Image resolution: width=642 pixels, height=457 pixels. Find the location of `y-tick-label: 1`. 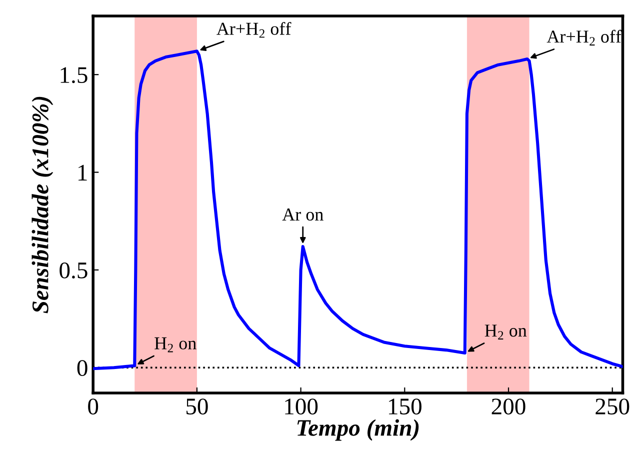

y-tick-label: 1 is located at coordinates (82, 172).